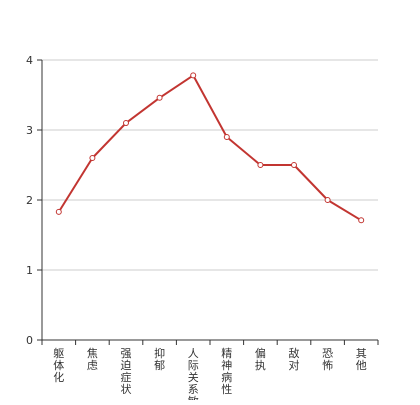 The image size is (420, 405). I want to click on x-category-label: 人际关系敏感, so click(193, 373).